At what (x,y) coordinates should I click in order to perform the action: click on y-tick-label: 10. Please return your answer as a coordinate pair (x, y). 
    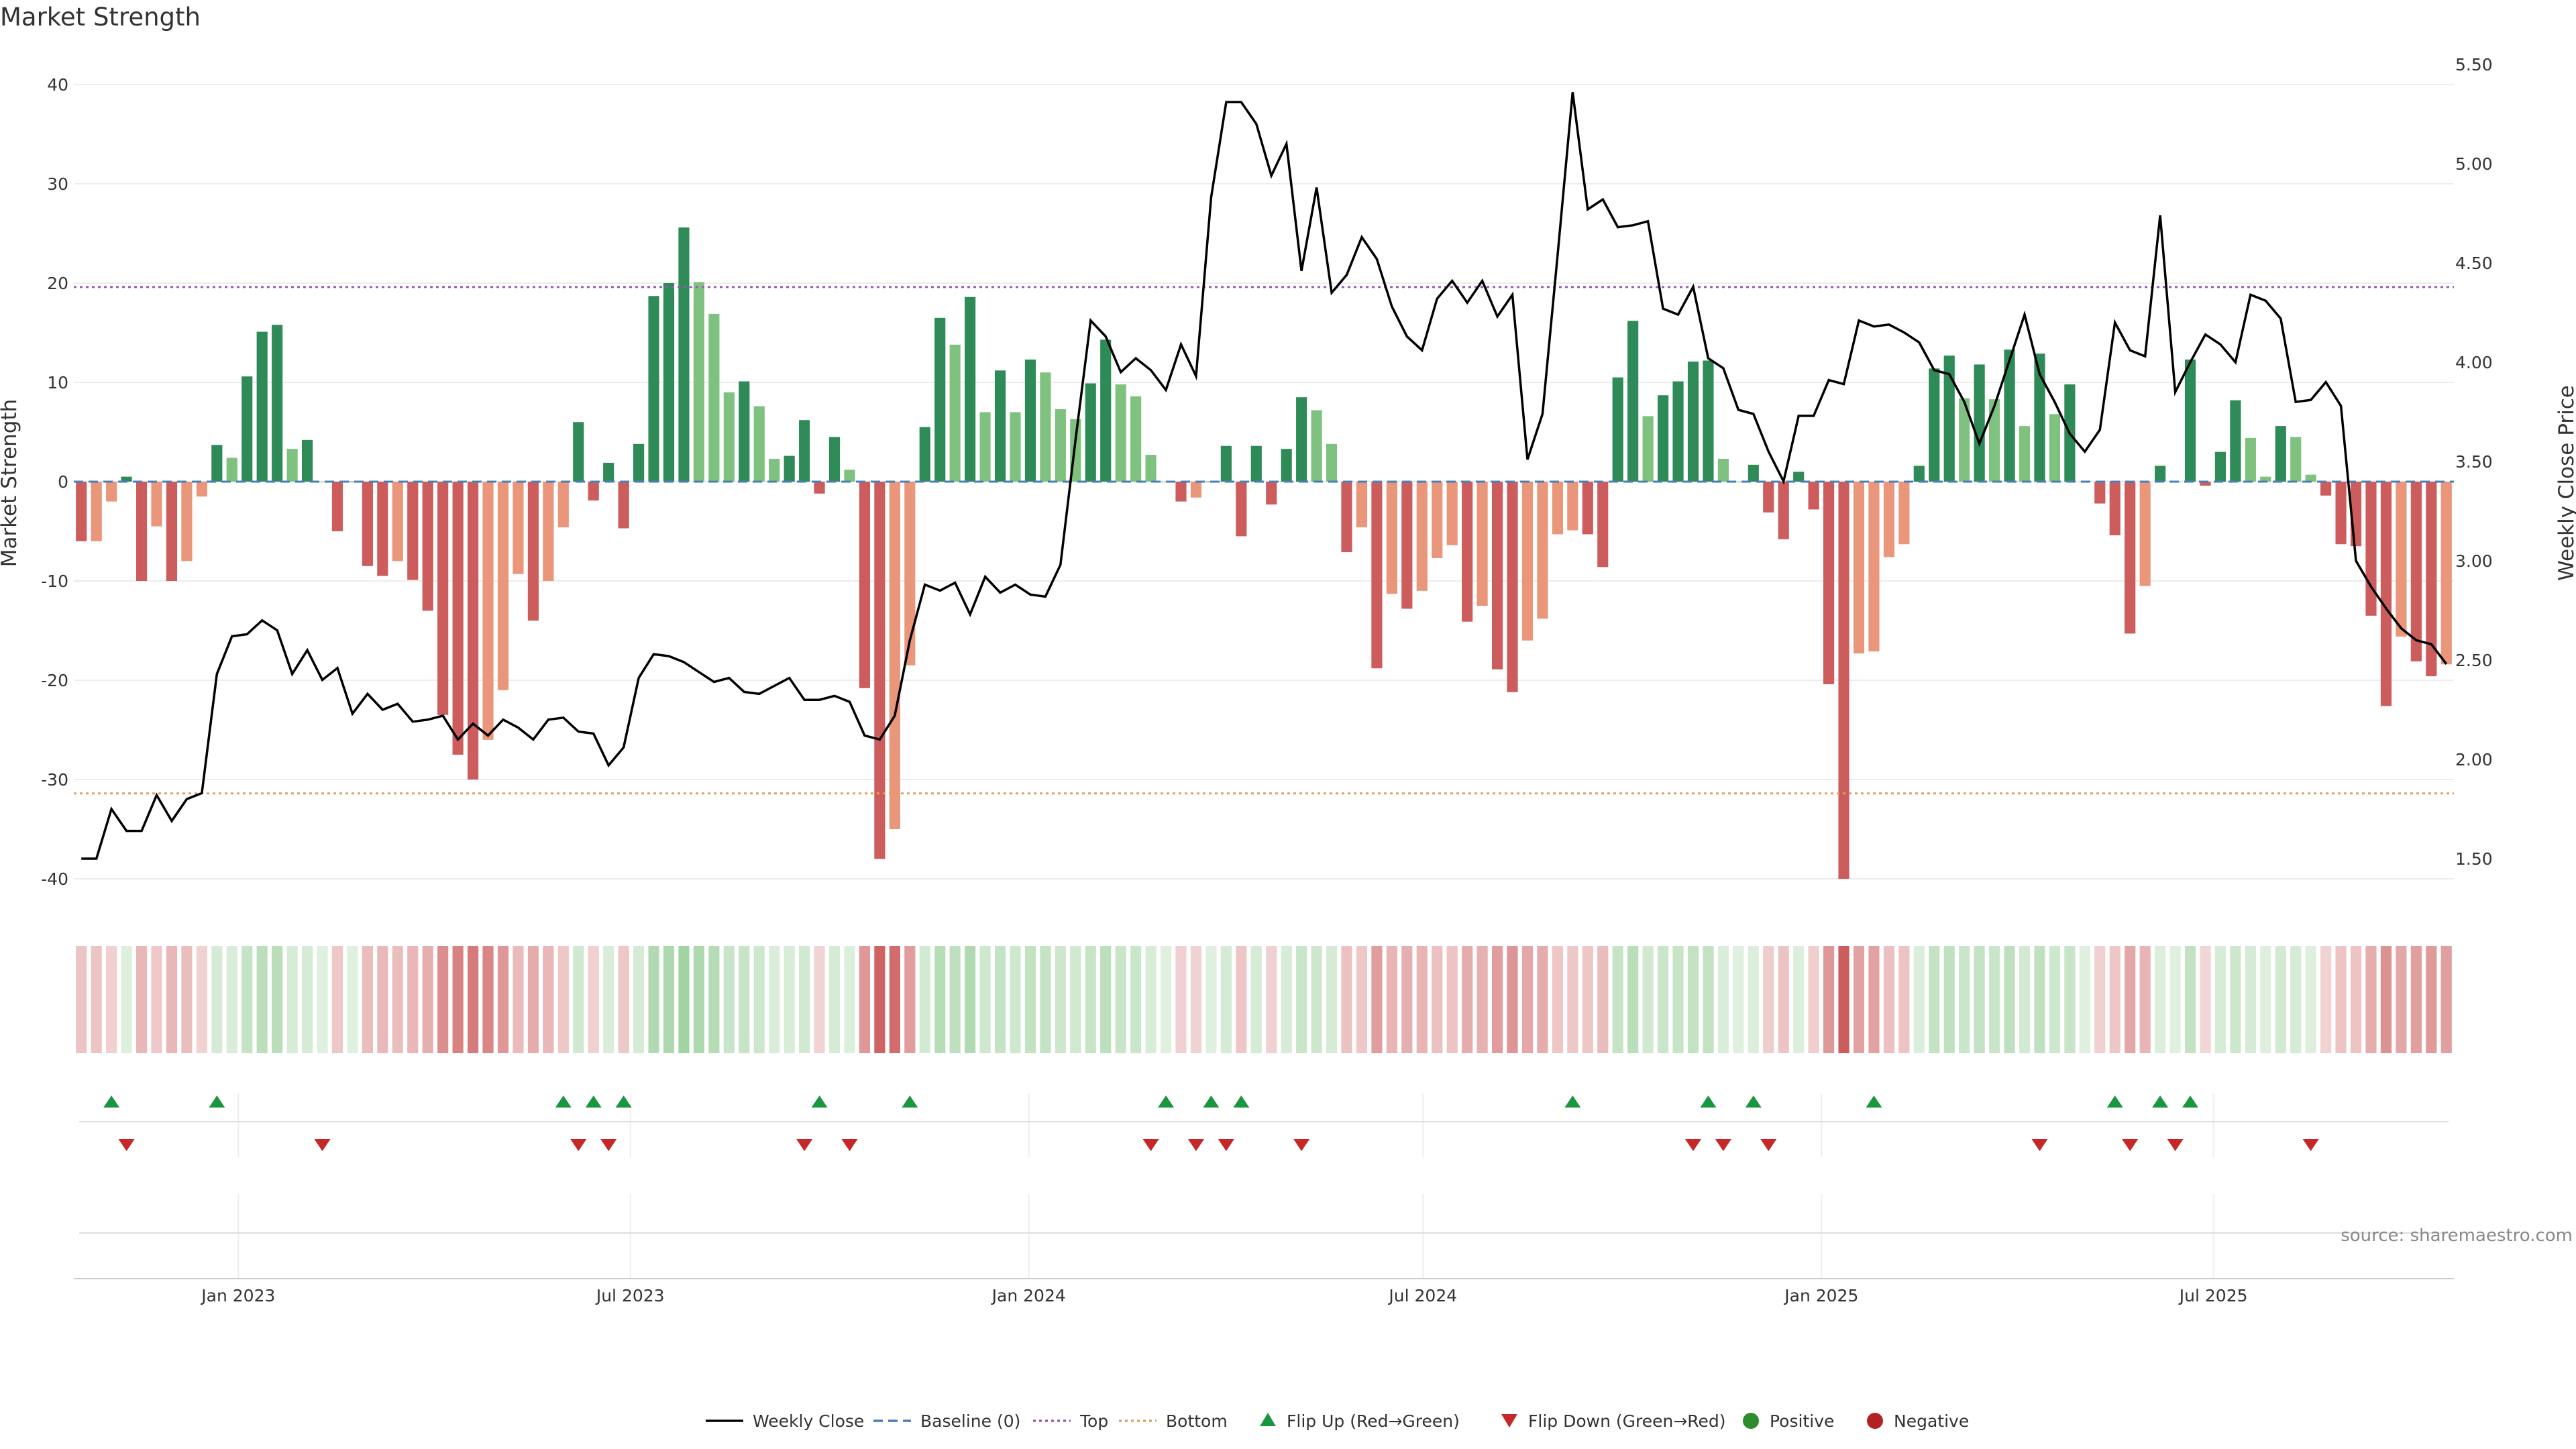
    Looking at the image, I should click on (57, 382).